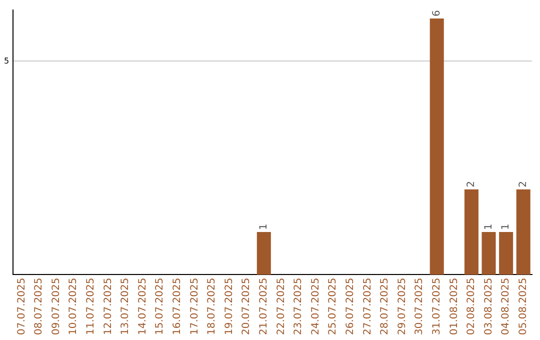 This screenshot has width=540, height=340. I want to click on x-tick-label: 08.07.2025, so click(39, 307).